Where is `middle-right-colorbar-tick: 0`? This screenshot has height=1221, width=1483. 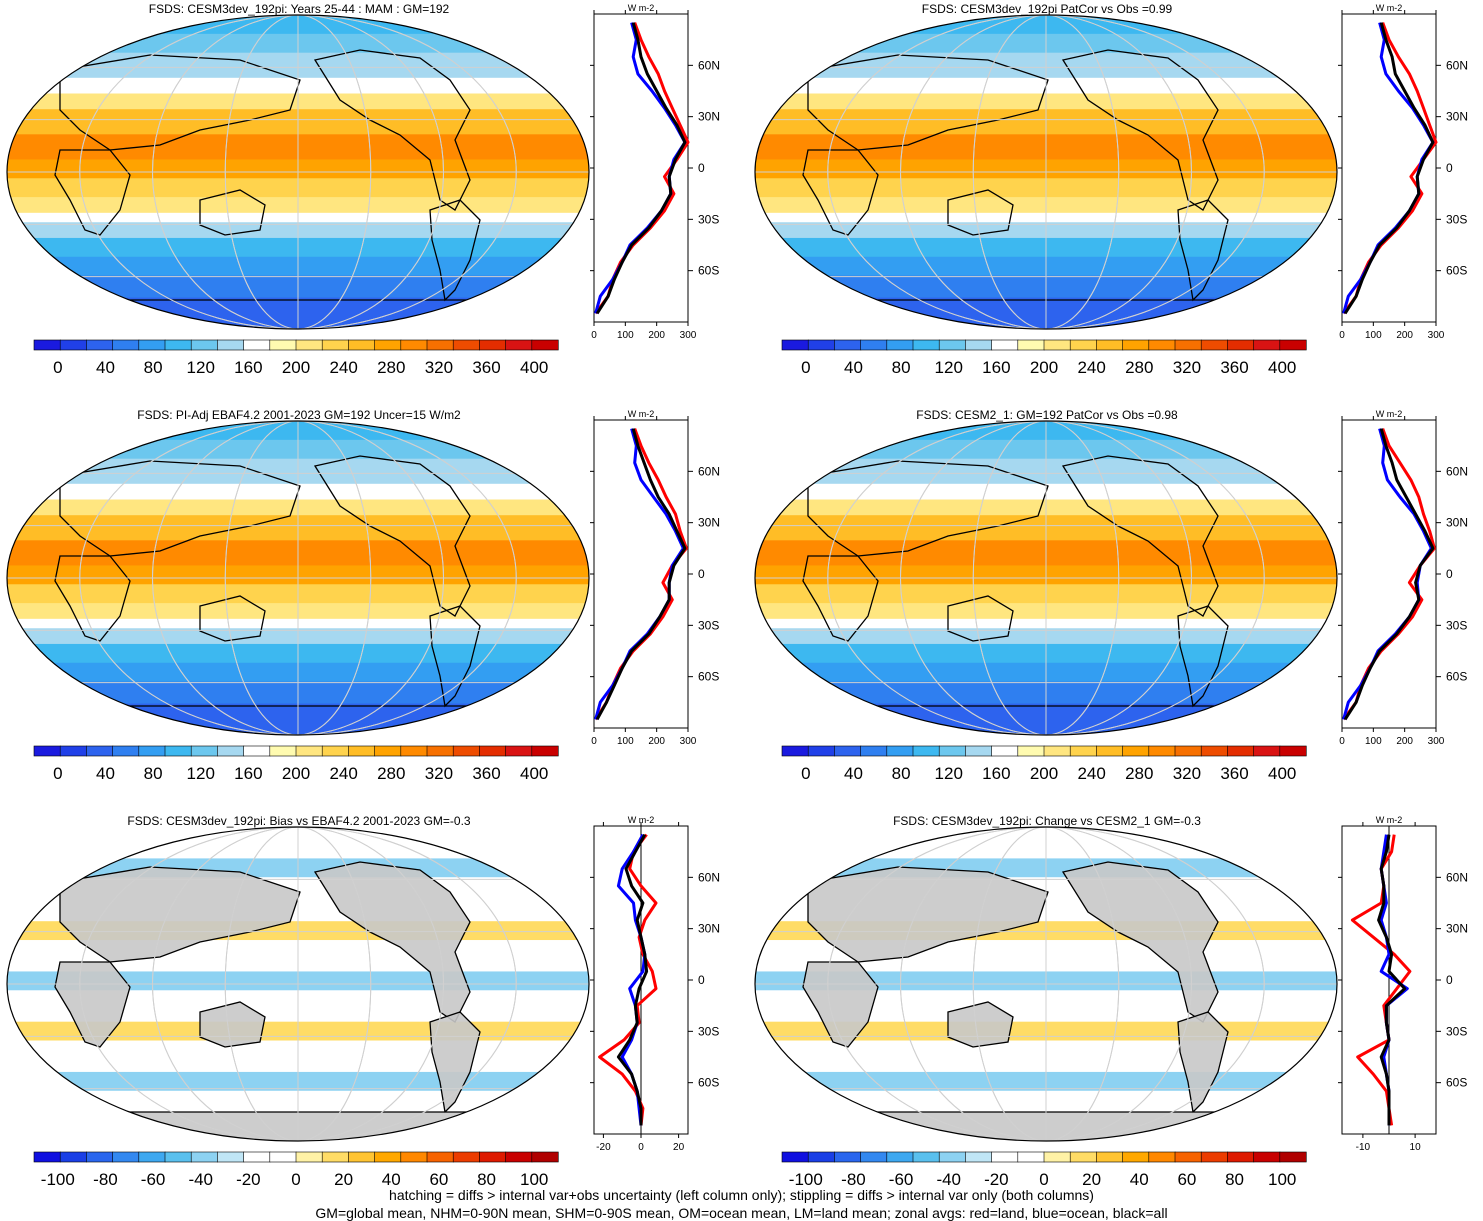 middle-right-colorbar-tick: 0 is located at coordinates (805, 773).